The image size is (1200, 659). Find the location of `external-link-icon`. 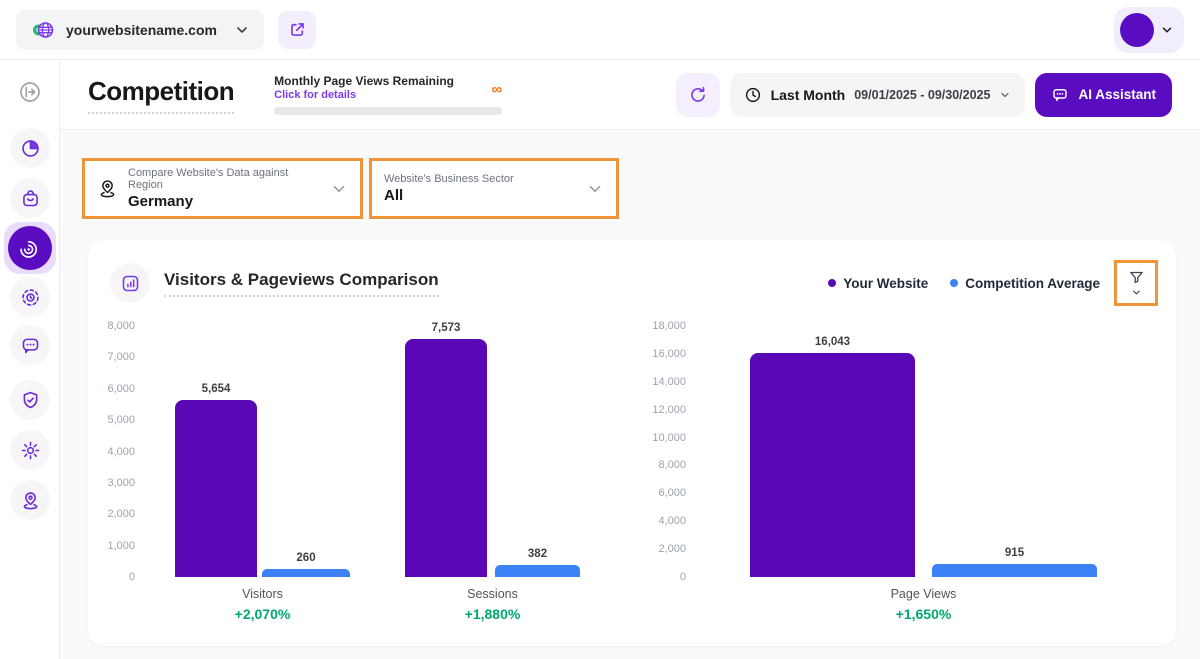

external-link-icon is located at coordinates (297, 29).